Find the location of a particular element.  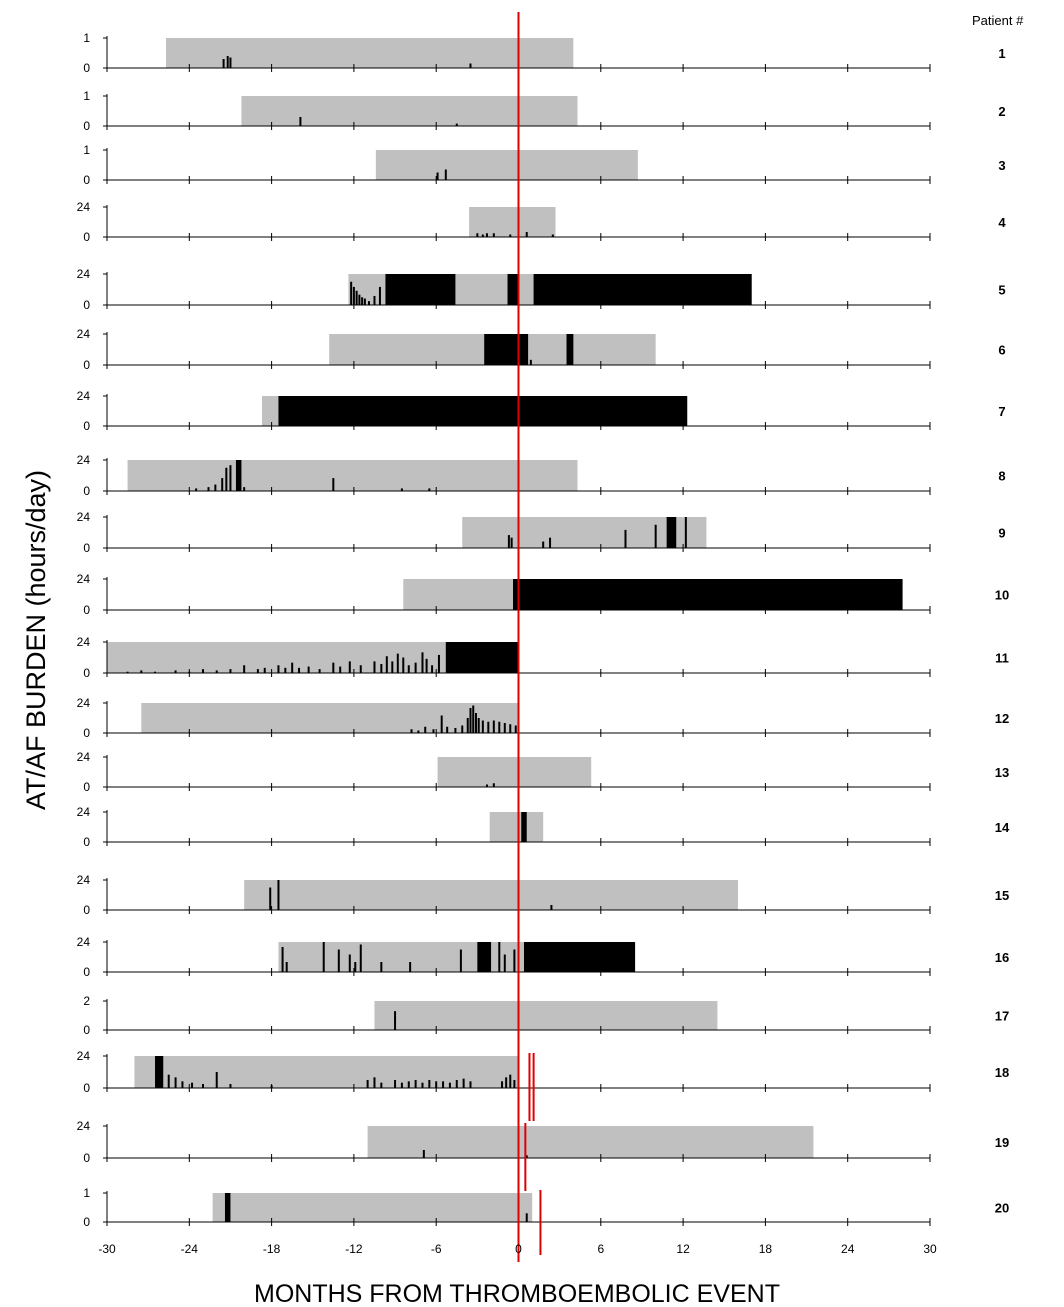

patient-id-label: 4 is located at coordinates (1002, 222).